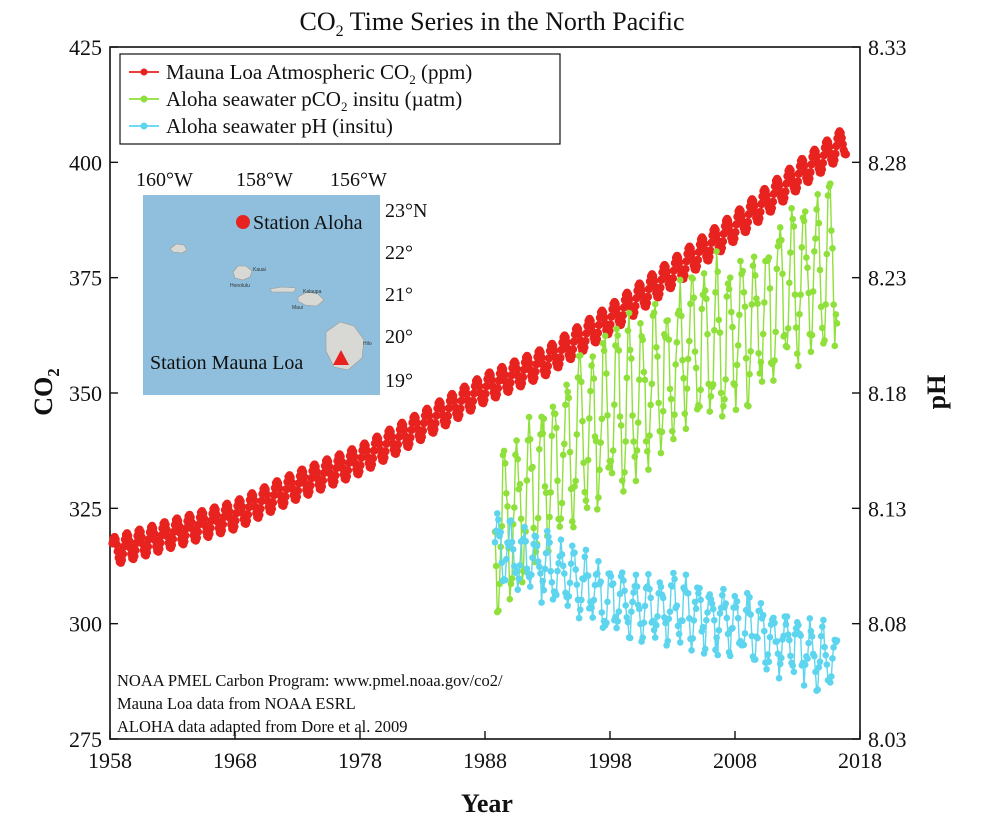 The height and width of the screenshot is (826, 985). What do you see at coordinates (85, 278) in the screenshot?
I see `y-left-tick-label: 375` at bounding box center [85, 278].